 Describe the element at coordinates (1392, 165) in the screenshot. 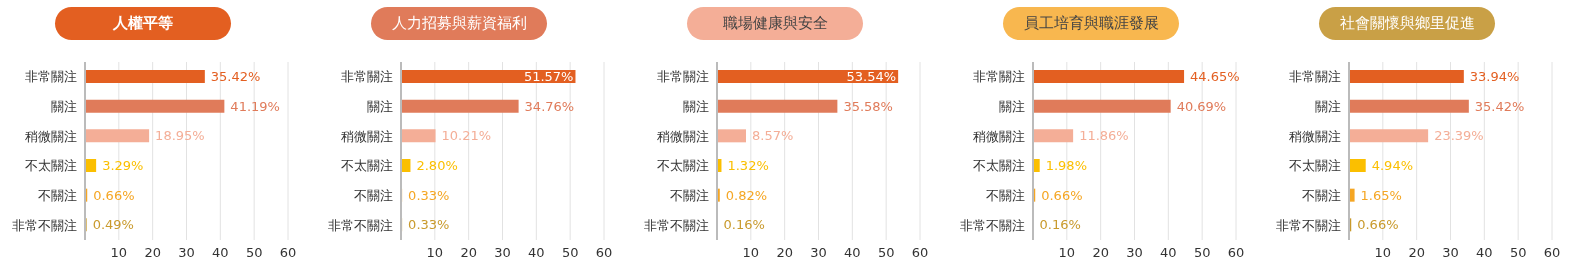

I see `data-label: 4.94%` at that location.